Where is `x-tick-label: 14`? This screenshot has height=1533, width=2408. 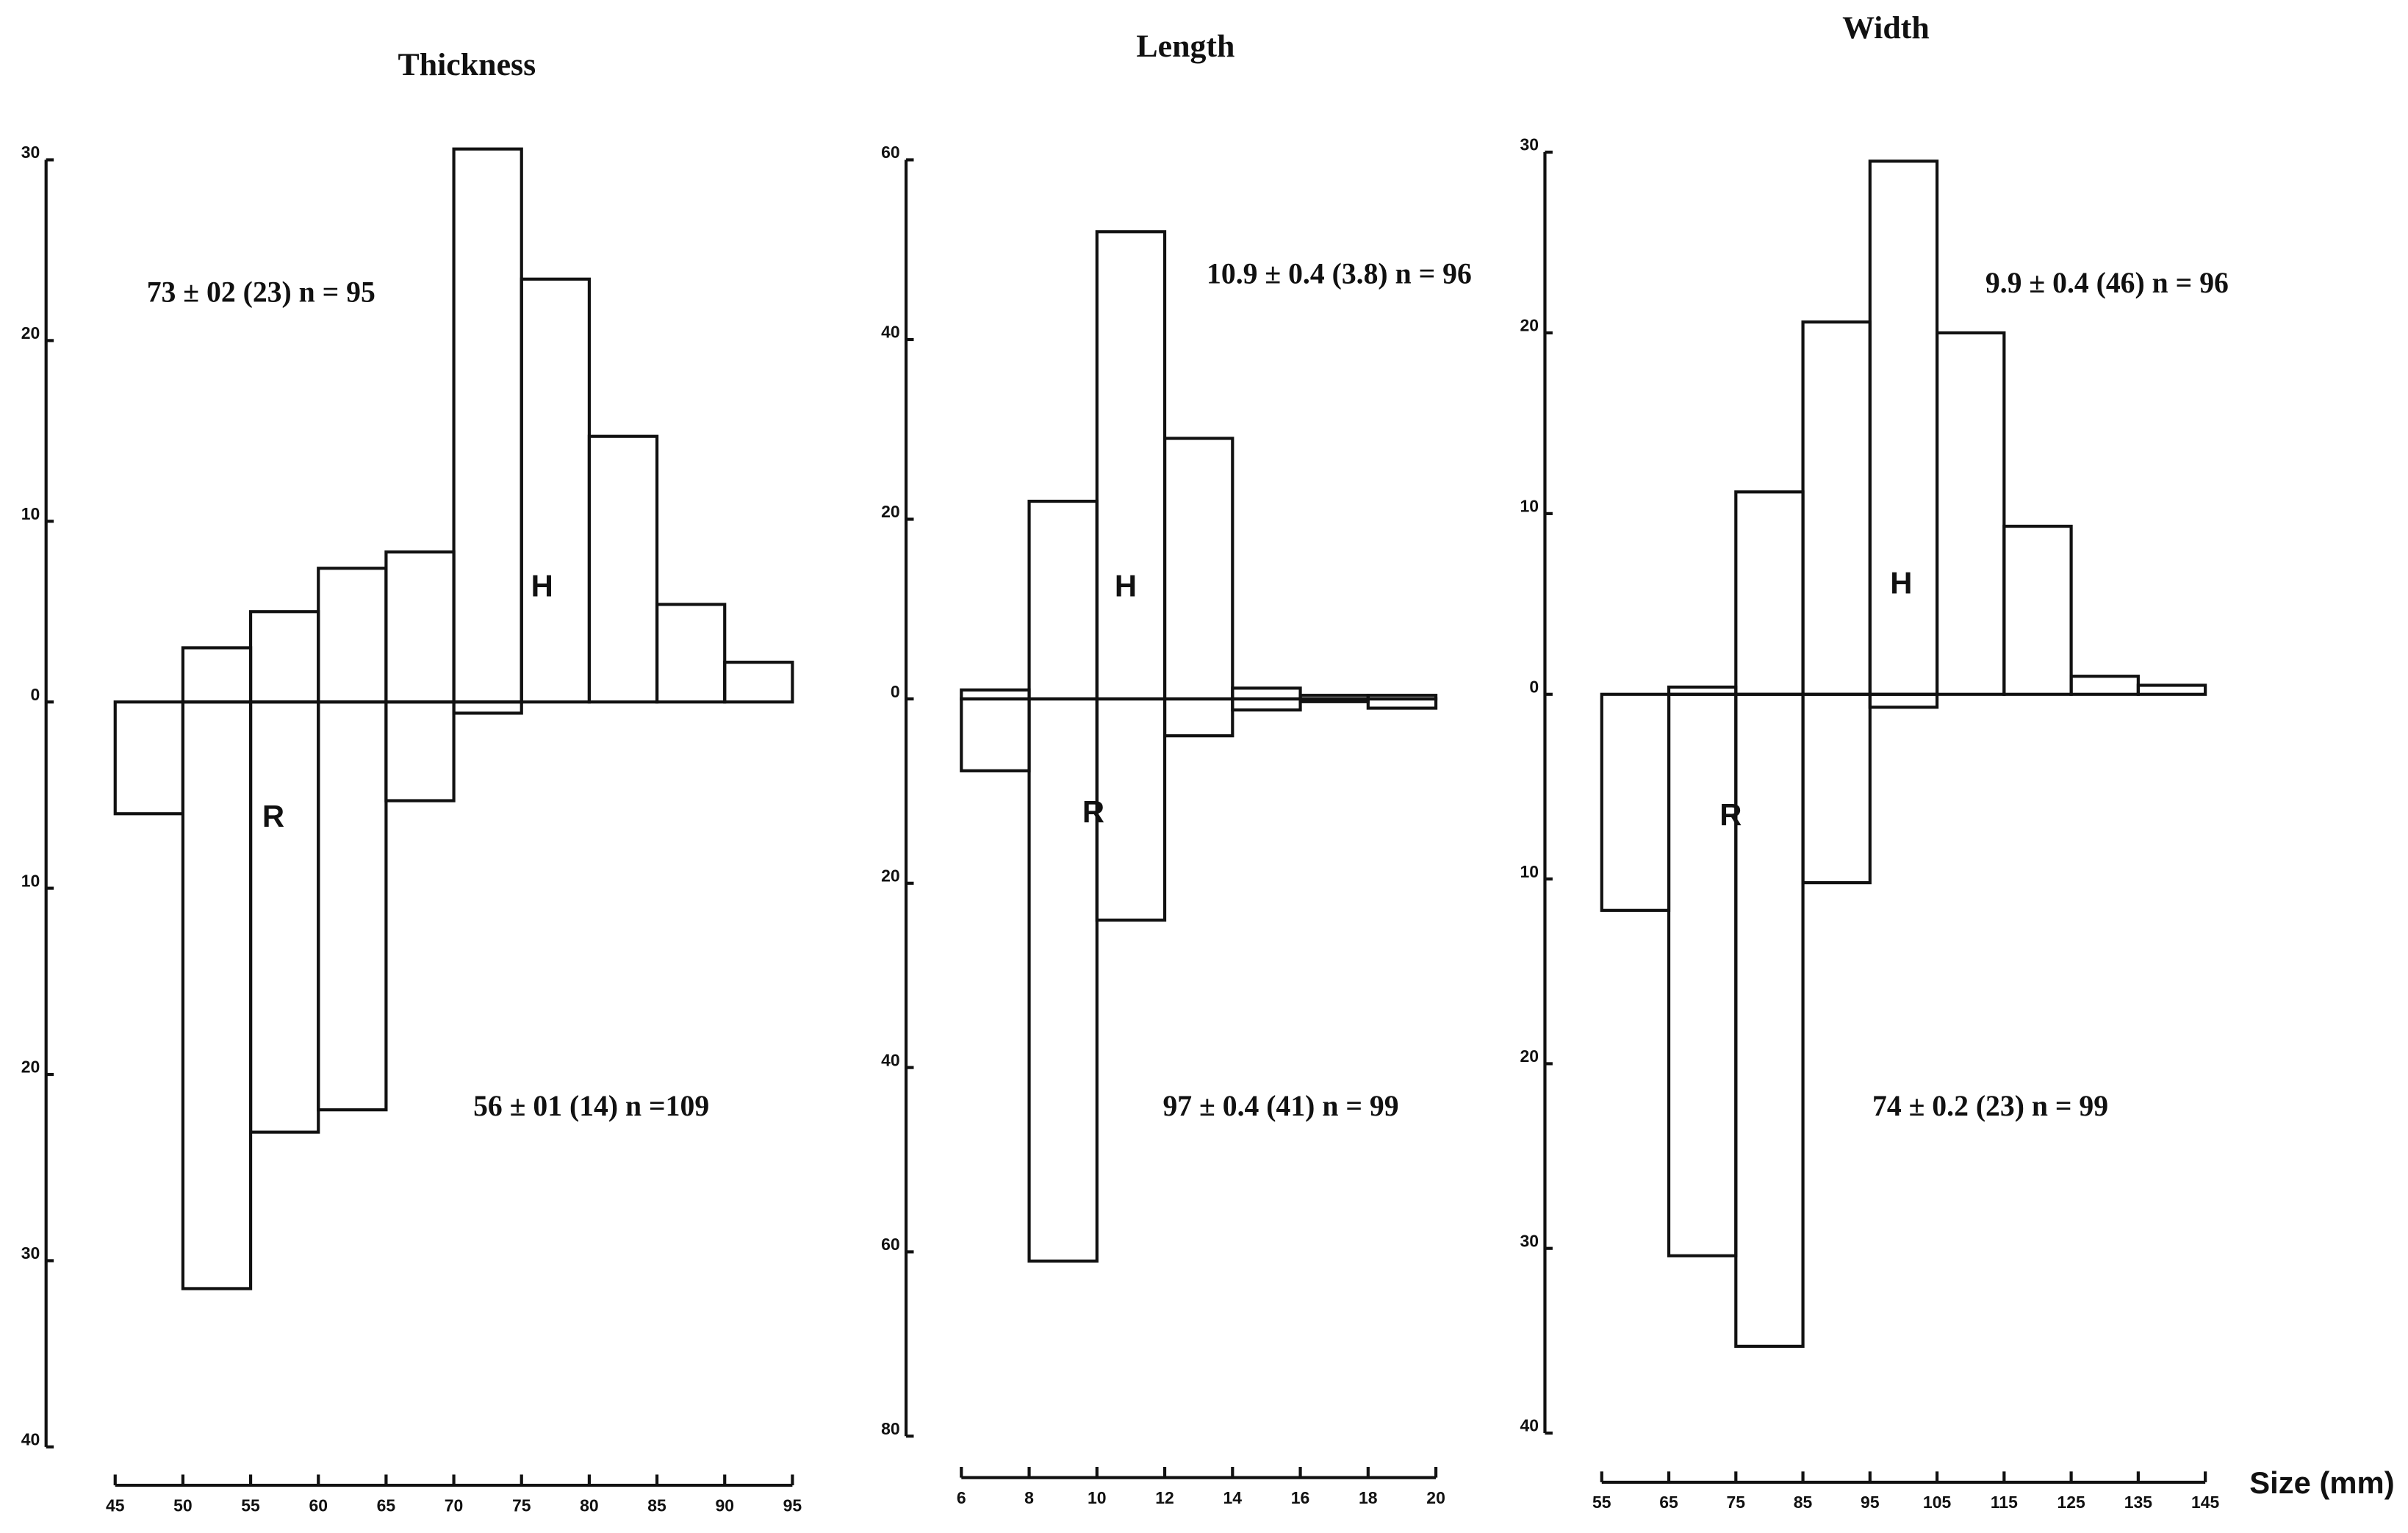 x-tick-label: 14 is located at coordinates (1233, 1497).